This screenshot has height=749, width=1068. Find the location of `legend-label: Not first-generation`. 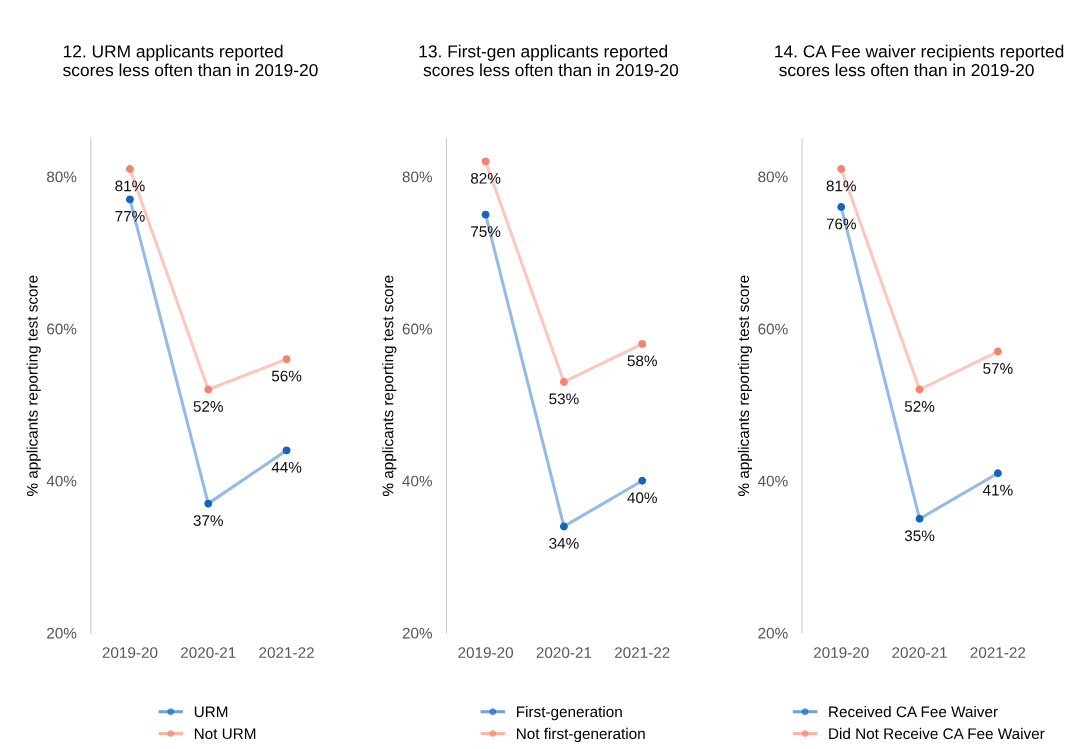

legend-label: Not first-generation is located at coordinates (581, 735).